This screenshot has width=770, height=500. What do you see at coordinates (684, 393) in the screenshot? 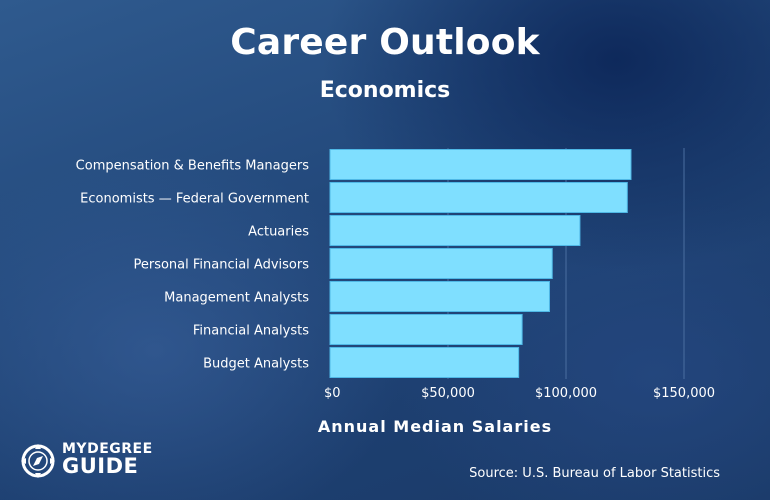
I see `x-tick-label: $150,000` at bounding box center [684, 393].